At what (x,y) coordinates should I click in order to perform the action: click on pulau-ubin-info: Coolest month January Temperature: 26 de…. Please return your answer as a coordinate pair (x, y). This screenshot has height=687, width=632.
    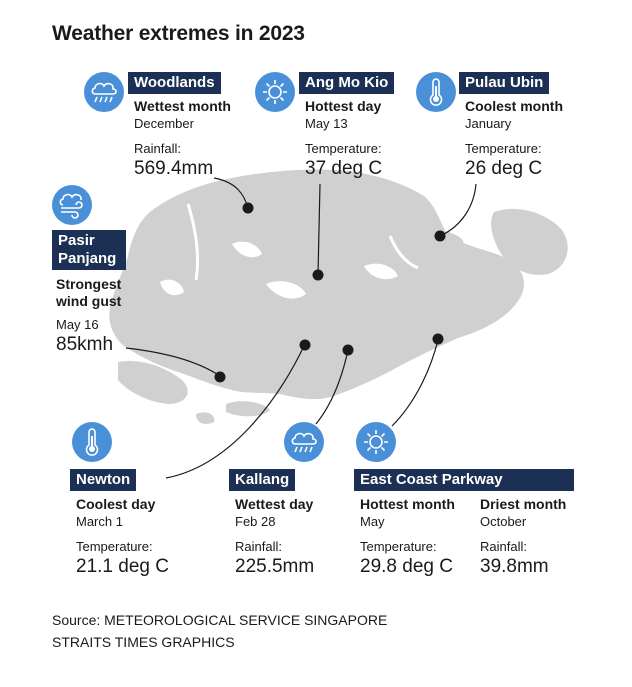
    Looking at the image, I should click on (514, 139).